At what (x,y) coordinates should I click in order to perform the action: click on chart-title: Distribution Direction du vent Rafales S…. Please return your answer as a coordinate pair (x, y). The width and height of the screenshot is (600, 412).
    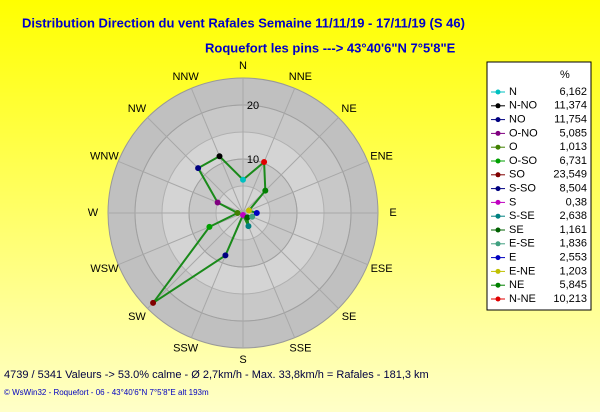
    Looking at the image, I should click on (243, 22).